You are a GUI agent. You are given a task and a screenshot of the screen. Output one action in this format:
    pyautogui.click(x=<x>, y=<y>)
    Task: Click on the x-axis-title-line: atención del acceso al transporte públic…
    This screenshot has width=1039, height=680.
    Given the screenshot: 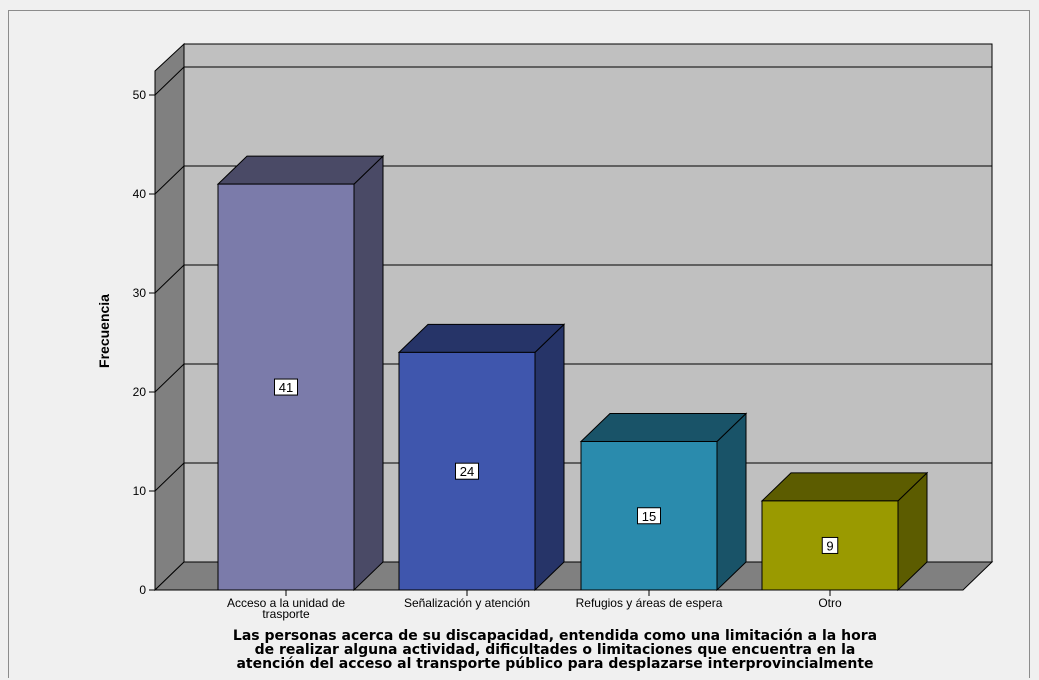 What is the action you would take?
    pyautogui.click(x=554, y=664)
    